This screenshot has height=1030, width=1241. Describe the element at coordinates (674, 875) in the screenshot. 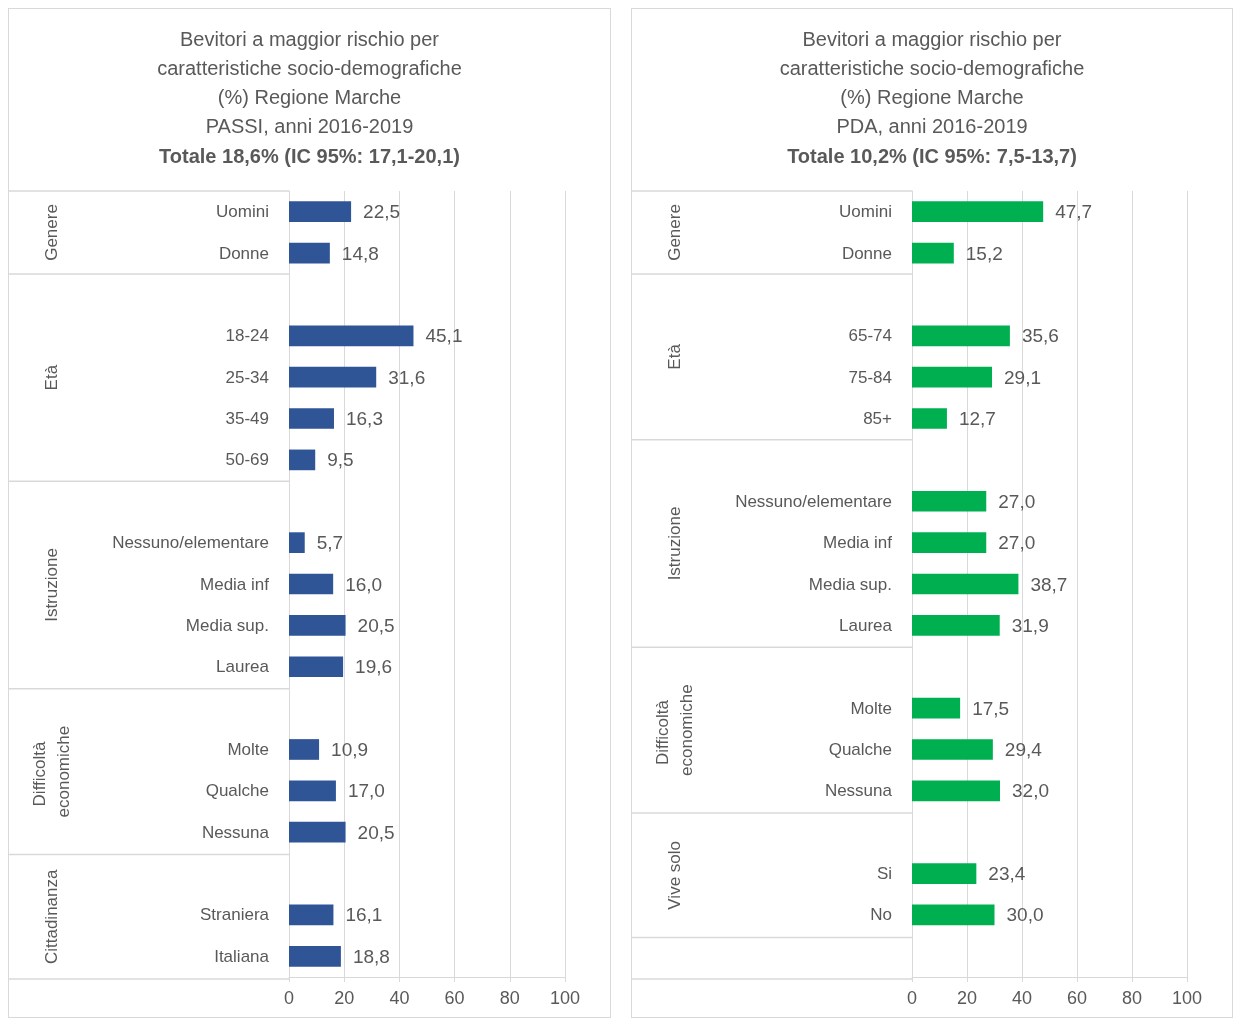

I see `text: Vive solo` at that location.